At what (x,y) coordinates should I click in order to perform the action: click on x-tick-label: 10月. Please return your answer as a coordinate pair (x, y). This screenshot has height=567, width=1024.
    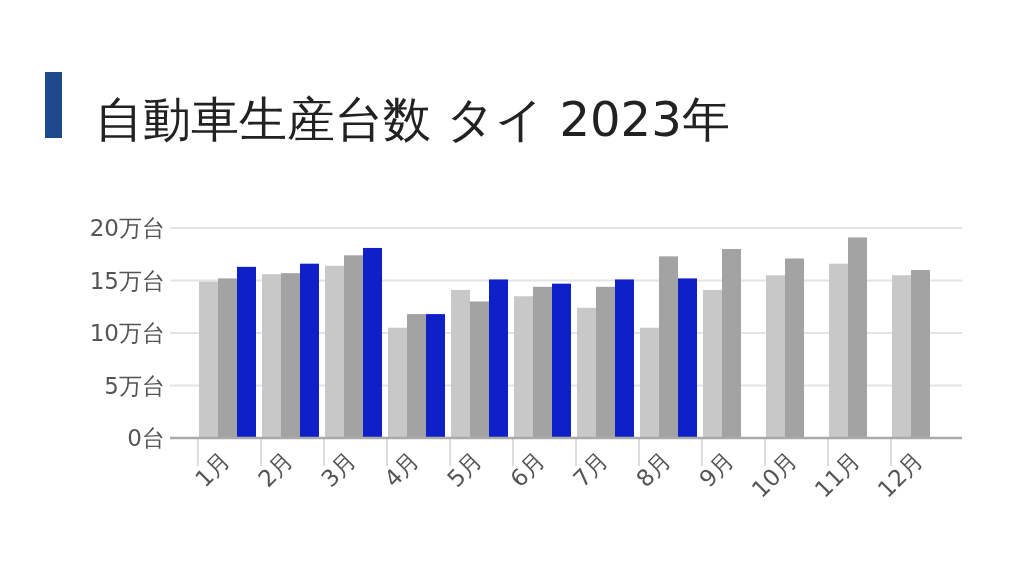
    Looking at the image, I should click on (774, 475).